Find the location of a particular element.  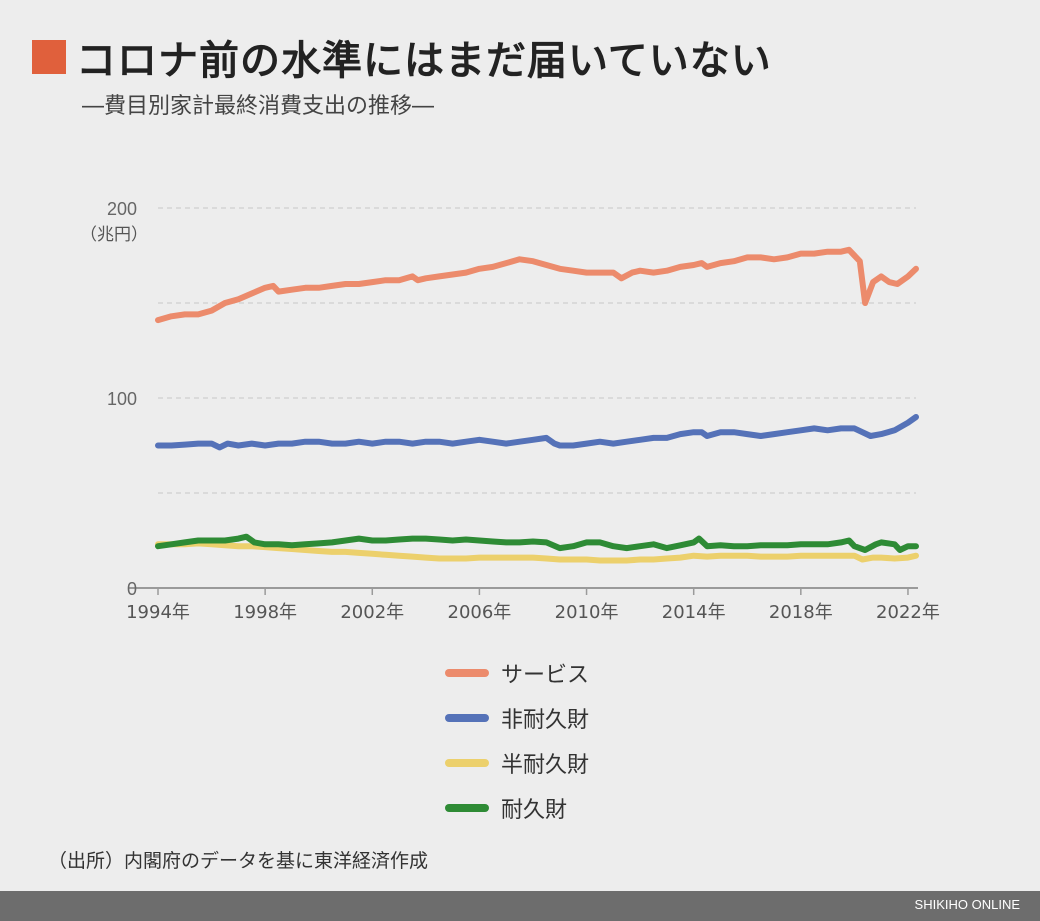

x-tick-label: 2002年 is located at coordinates (372, 612).